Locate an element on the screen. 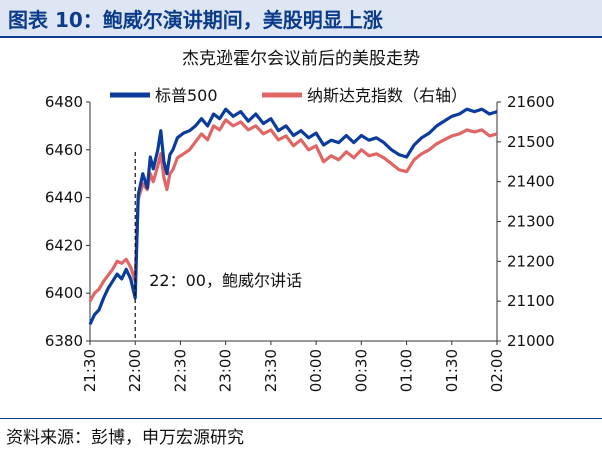  chart-title: 杰克逊霍尔会议前后的美股走势 is located at coordinates (301, 59).